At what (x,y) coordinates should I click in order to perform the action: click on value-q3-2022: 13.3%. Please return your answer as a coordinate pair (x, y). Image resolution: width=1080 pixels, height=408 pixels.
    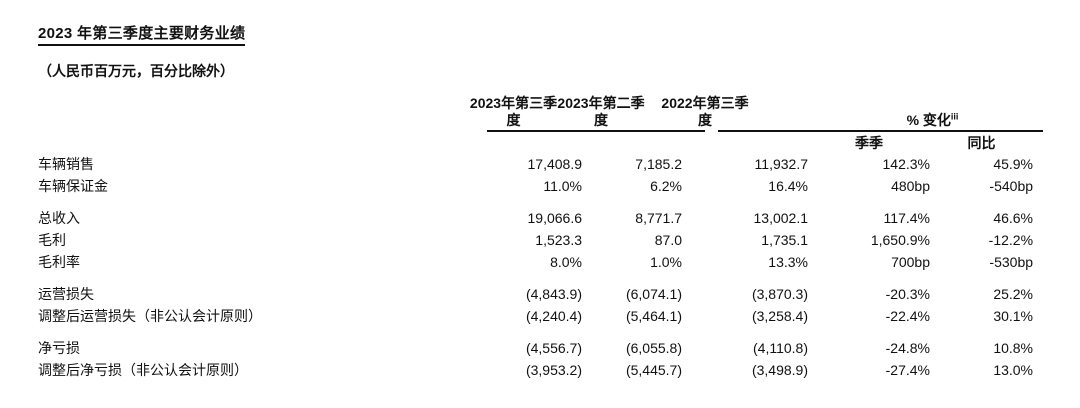
    Looking at the image, I should click on (788, 262).